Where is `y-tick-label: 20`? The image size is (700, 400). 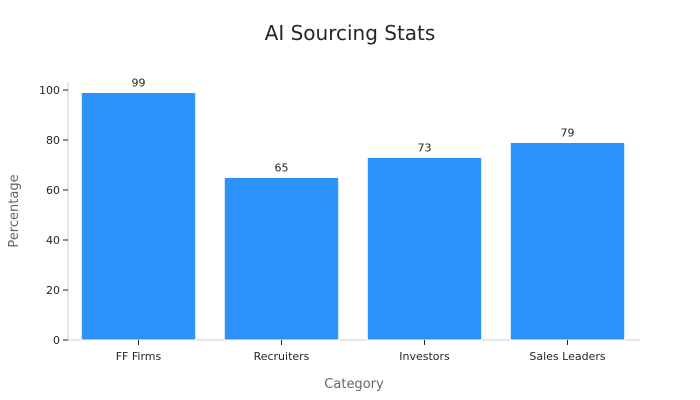 y-tick-label: 20 is located at coordinates (53, 290).